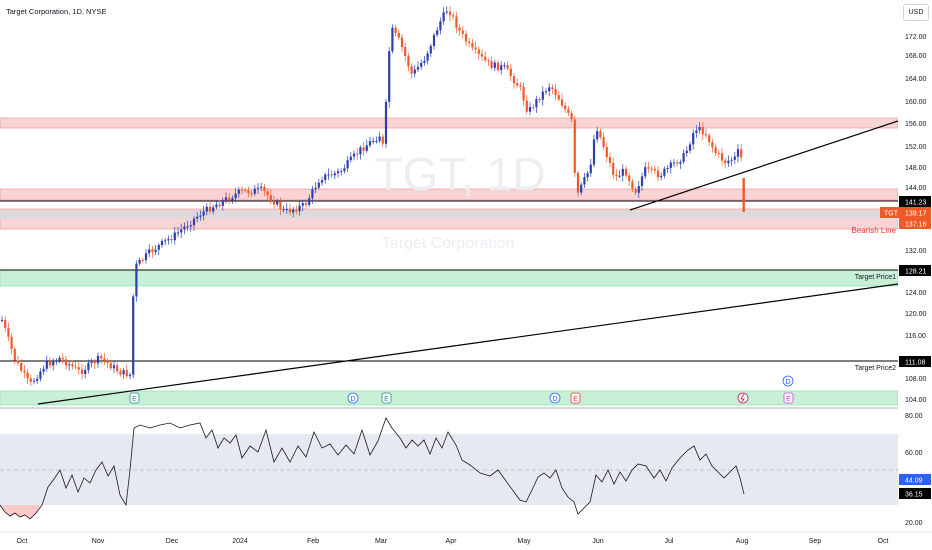 The image size is (932, 550). What do you see at coordinates (597, 541) in the screenshot?
I see `svg-text: Jun` at bounding box center [597, 541].